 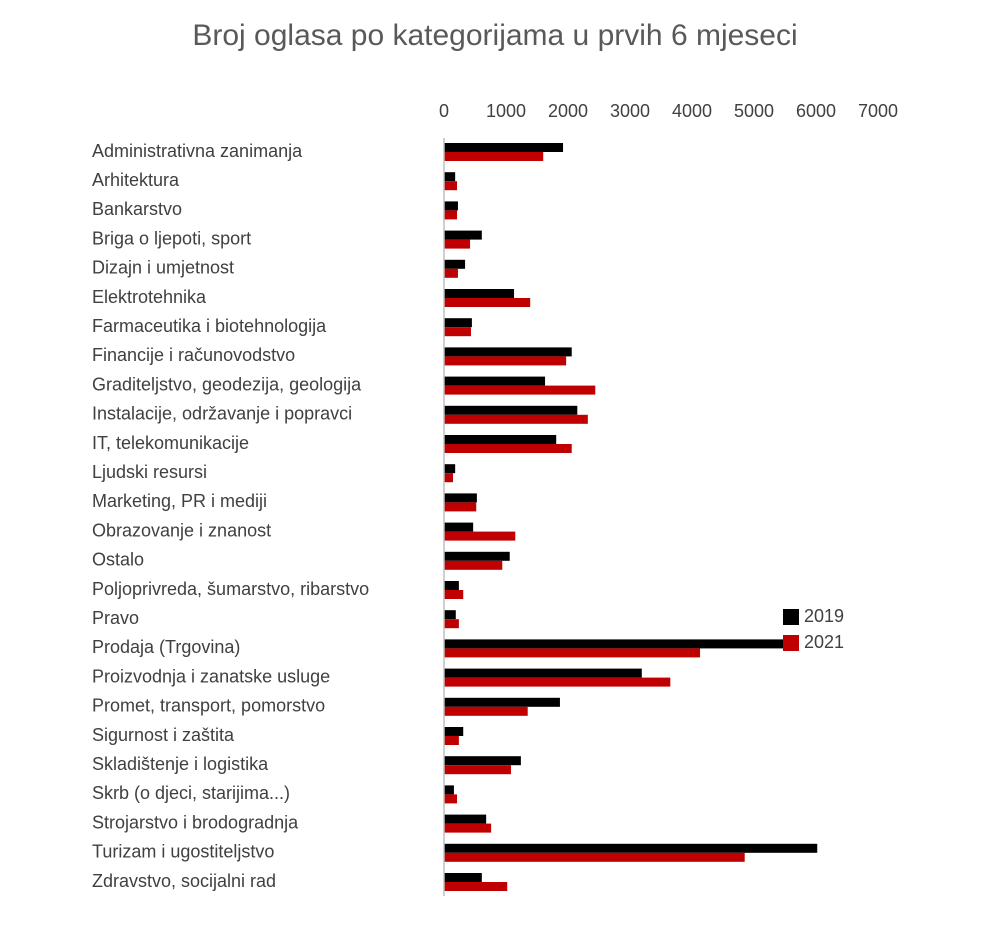 What do you see at coordinates (824, 616) in the screenshot?
I see `legend-label: 2019` at bounding box center [824, 616].